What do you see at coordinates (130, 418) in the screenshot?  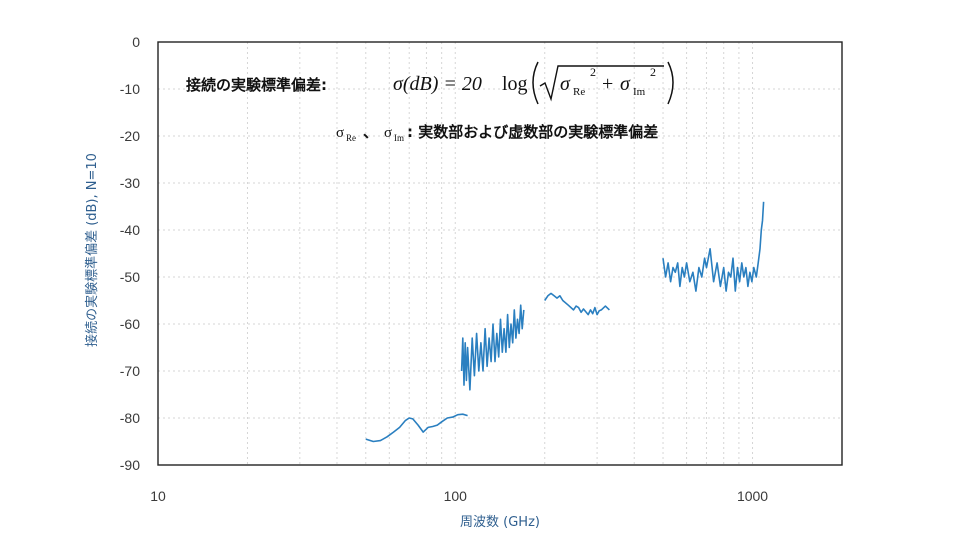 I see `y-tick-label: -80` at bounding box center [130, 418].